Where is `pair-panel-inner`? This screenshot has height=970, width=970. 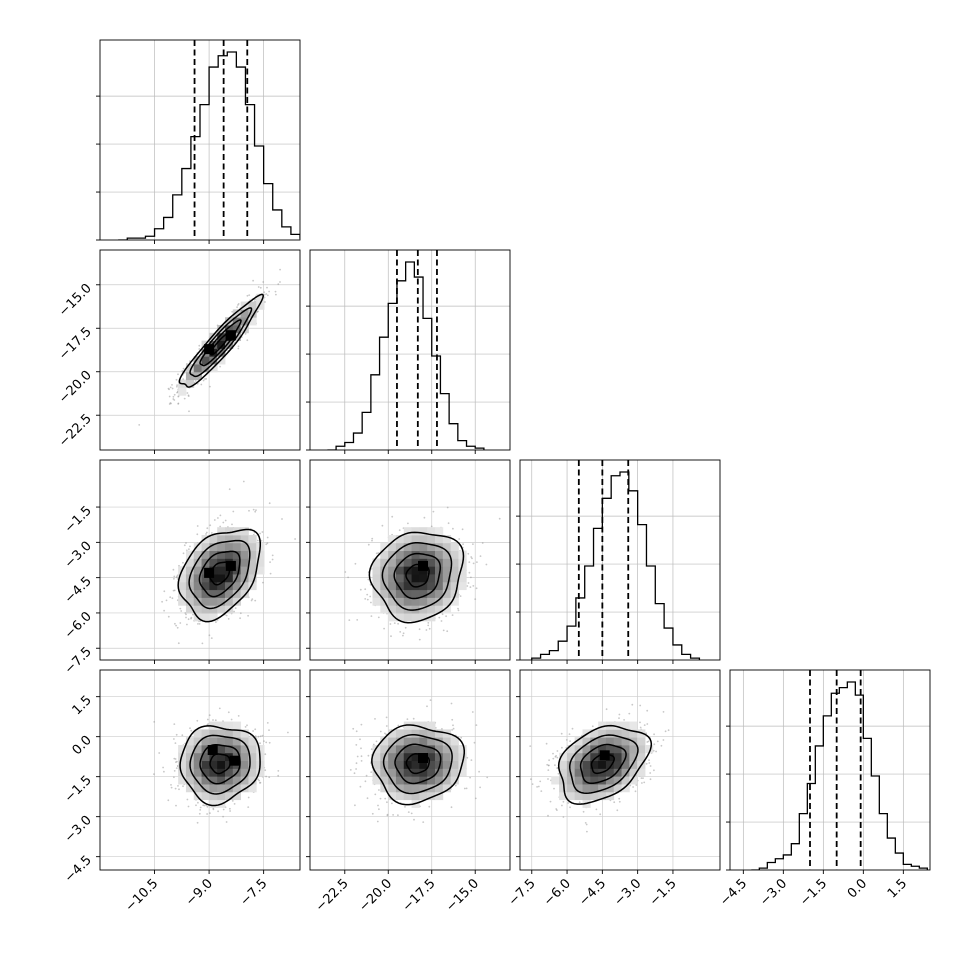 pair-panel-inner is located at coordinates (410, 770).